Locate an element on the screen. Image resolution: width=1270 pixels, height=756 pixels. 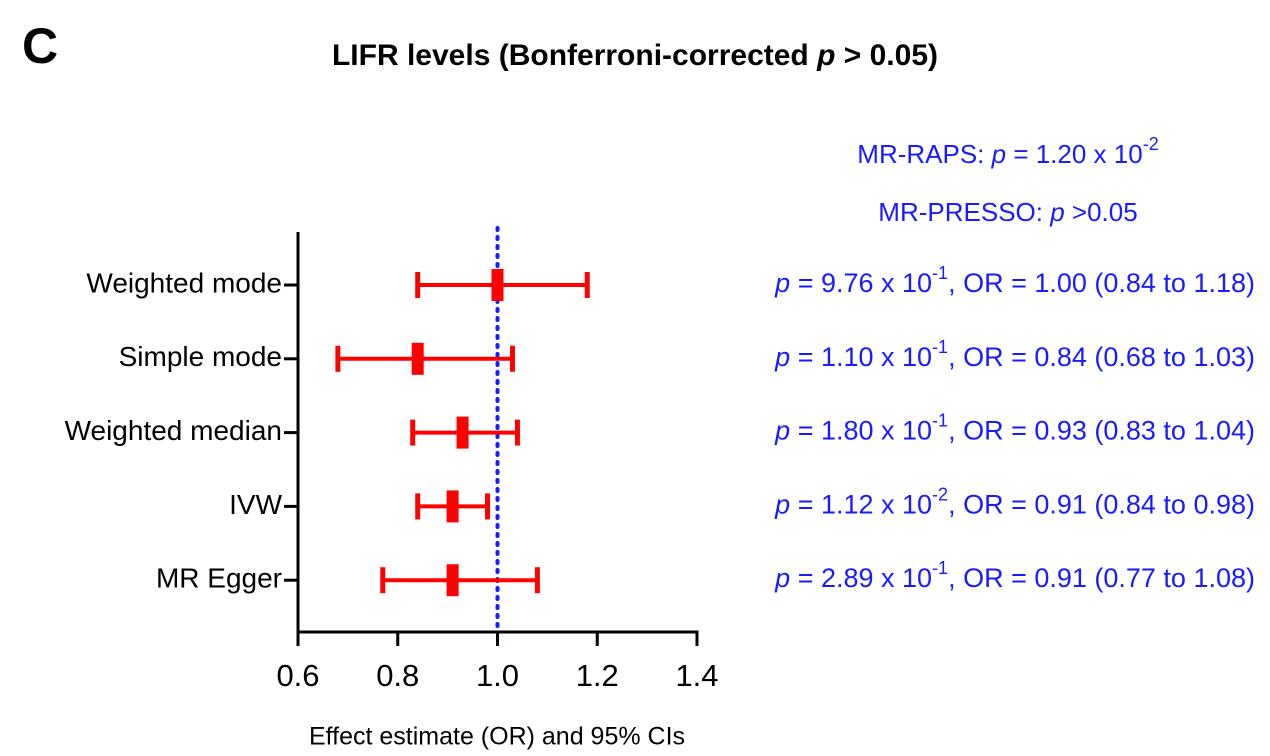
label-text: = 1.12 x 10 is located at coordinates (861, 505).